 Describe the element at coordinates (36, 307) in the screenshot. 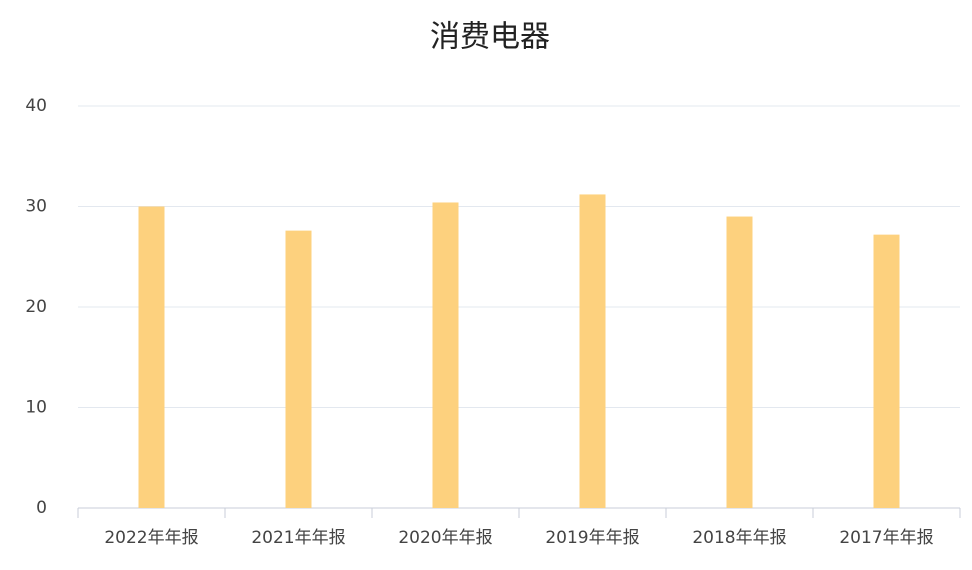

I see `y-tick-label: 20` at that location.